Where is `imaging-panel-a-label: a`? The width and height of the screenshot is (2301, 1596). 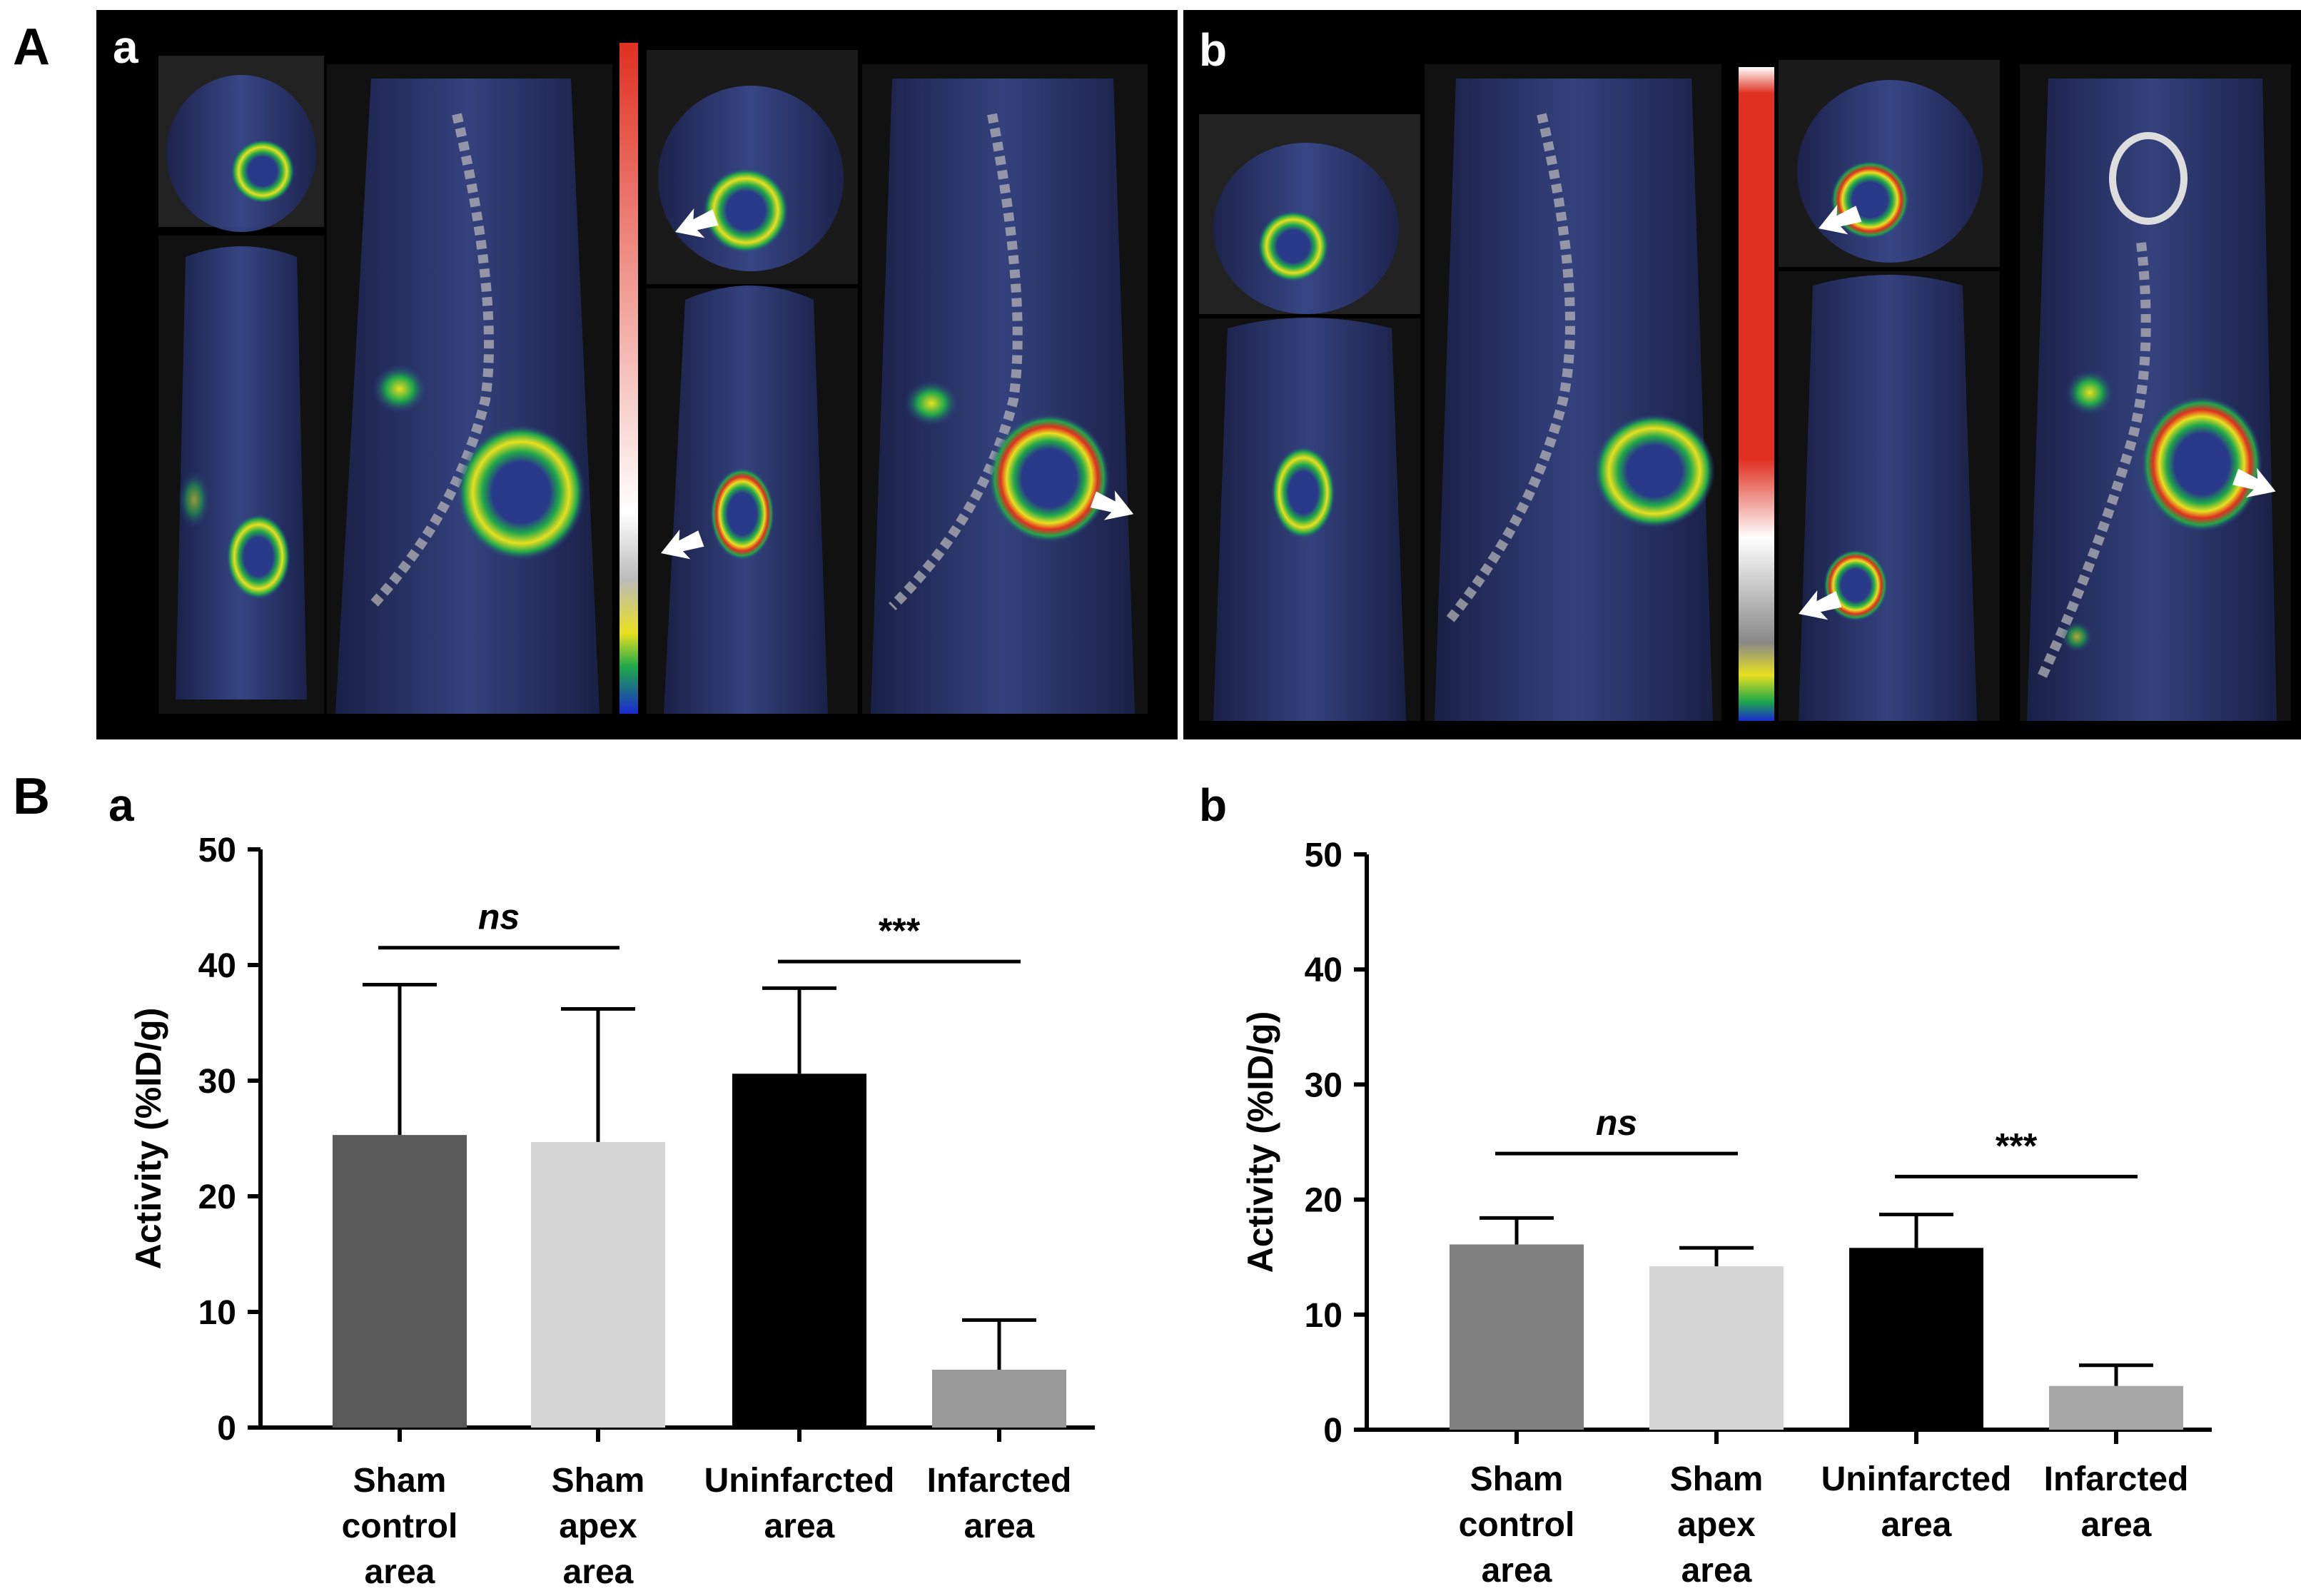
imaging-panel-a-label: a is located at coordinates (125, 47).